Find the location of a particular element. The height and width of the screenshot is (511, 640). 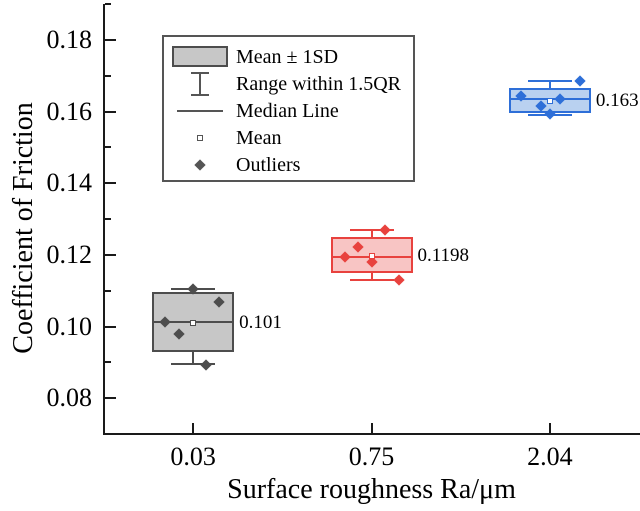

errorbar-top-cap is located at coordinates (200, 72).